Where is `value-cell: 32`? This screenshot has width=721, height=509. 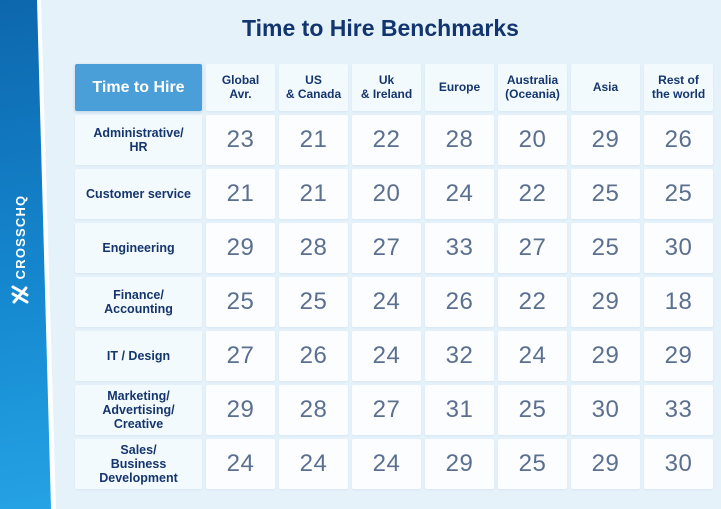 value-cell: 32 is located at coordinates (459, 356).